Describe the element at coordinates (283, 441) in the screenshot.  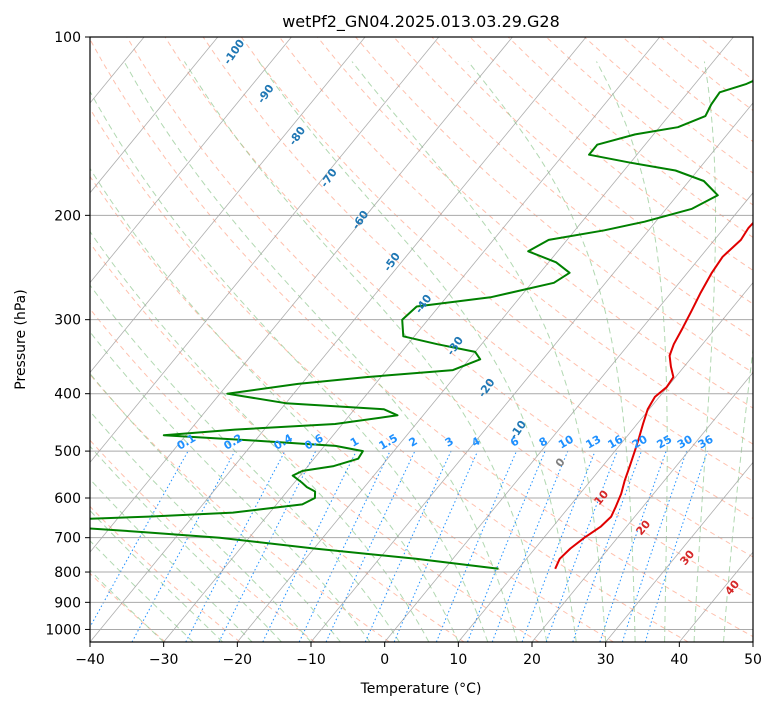
I see `mixing-ratio-label: 0.4` at that location.